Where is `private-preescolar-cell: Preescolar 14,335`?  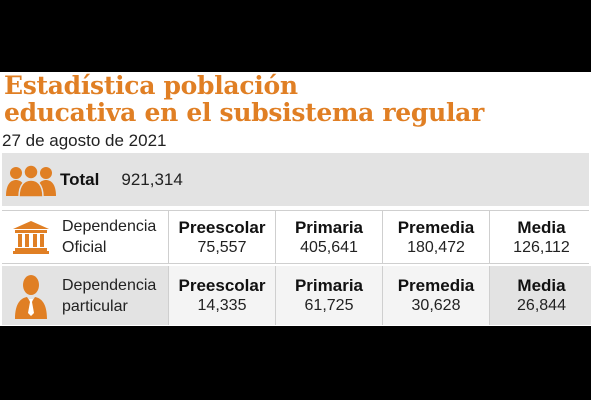 private-preescolar-cell: Preescolar 14,335 is located at coordinates (221, 295).